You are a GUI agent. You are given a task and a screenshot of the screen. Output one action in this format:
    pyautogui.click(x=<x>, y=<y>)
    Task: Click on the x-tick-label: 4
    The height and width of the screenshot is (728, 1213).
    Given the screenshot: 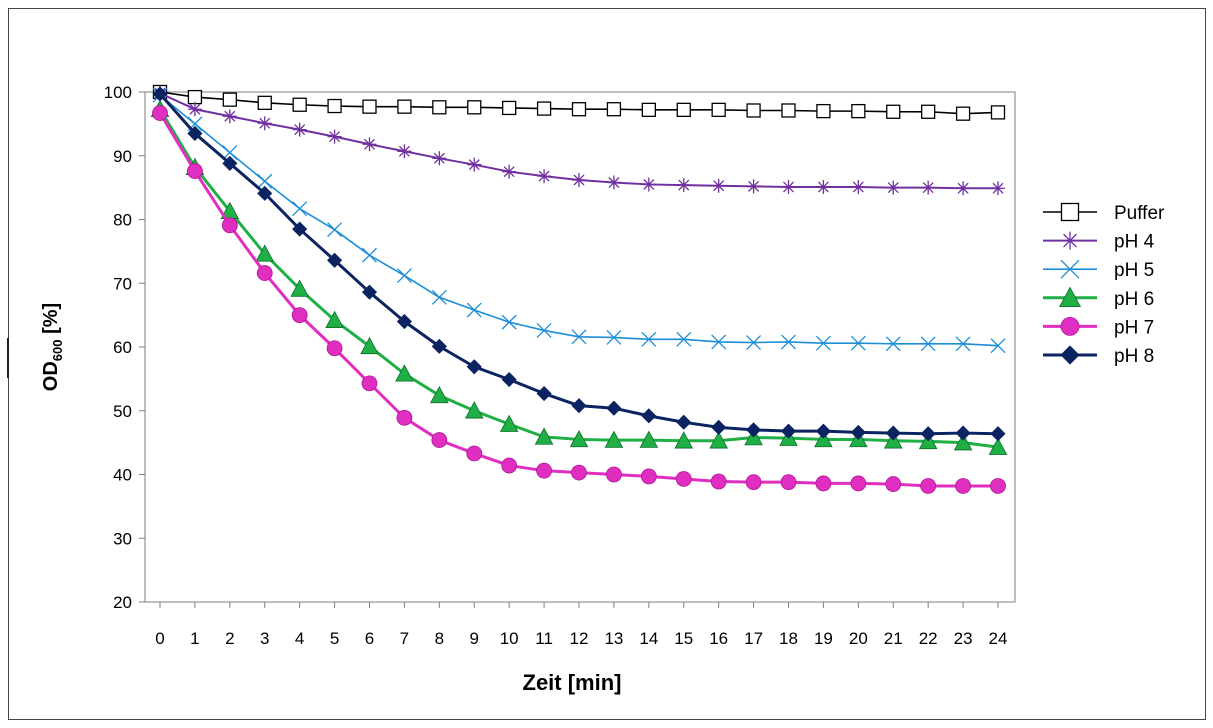 What is the action you would take?
    pyautogui.click(x=299, y=638)
    